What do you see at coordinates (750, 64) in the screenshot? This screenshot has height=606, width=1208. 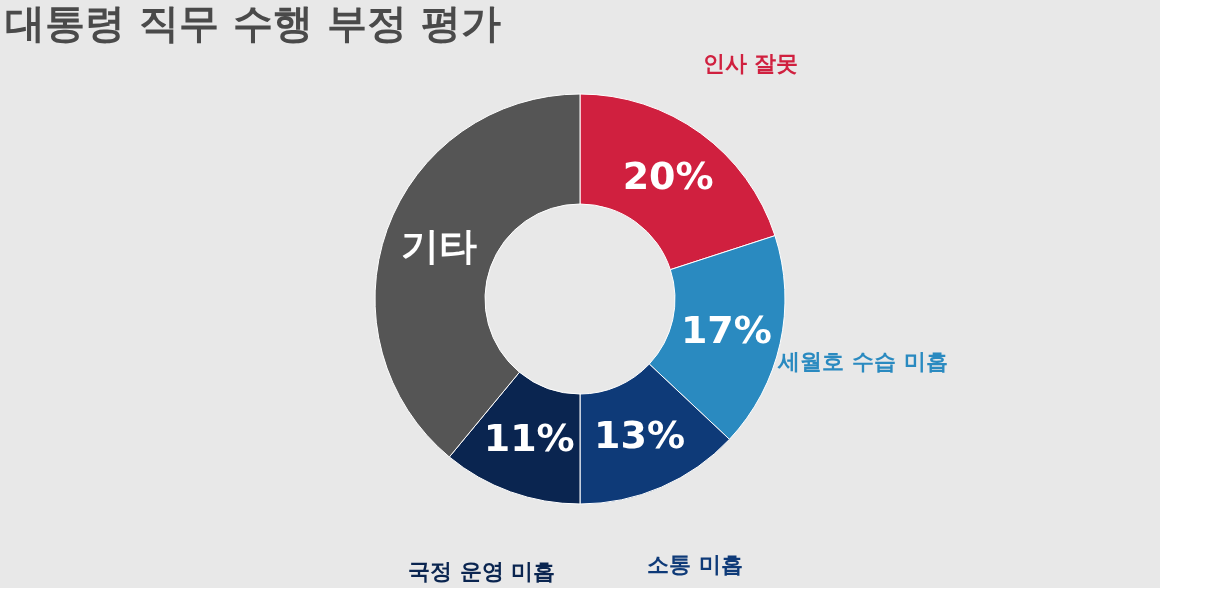 I see `slice-label: 인사 잘못` at bounding box center [750, 64].